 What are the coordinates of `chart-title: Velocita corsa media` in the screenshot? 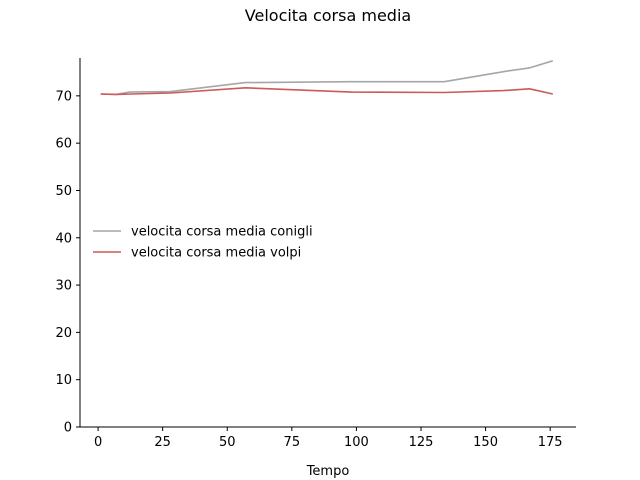 It's located at (328, 15).